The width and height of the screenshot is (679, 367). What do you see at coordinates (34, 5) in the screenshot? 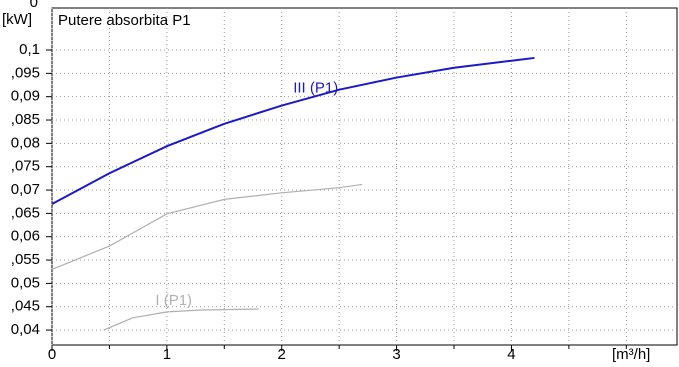
I see `clipped-tick: 0` at bounding box center [34, 5].